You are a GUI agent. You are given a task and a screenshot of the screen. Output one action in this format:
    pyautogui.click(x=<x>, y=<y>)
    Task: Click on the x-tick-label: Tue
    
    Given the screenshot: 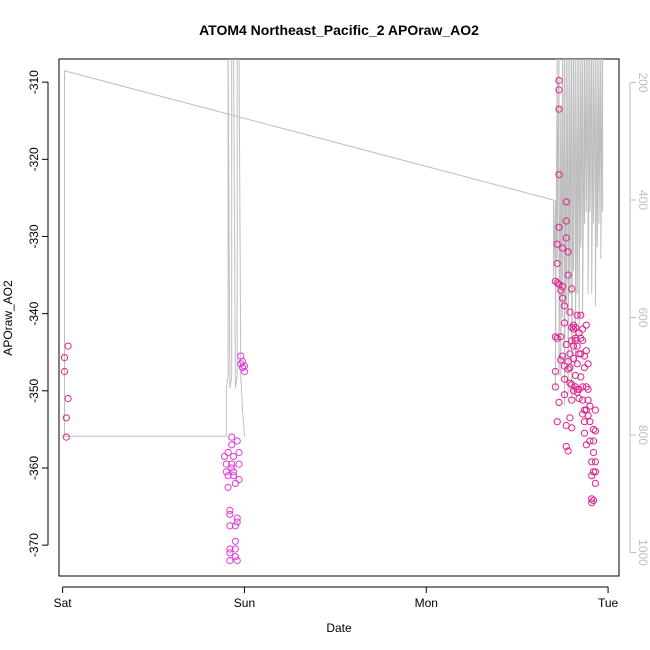 What is the action you would take?
    pyautogui.click(x=608, y=603)
    